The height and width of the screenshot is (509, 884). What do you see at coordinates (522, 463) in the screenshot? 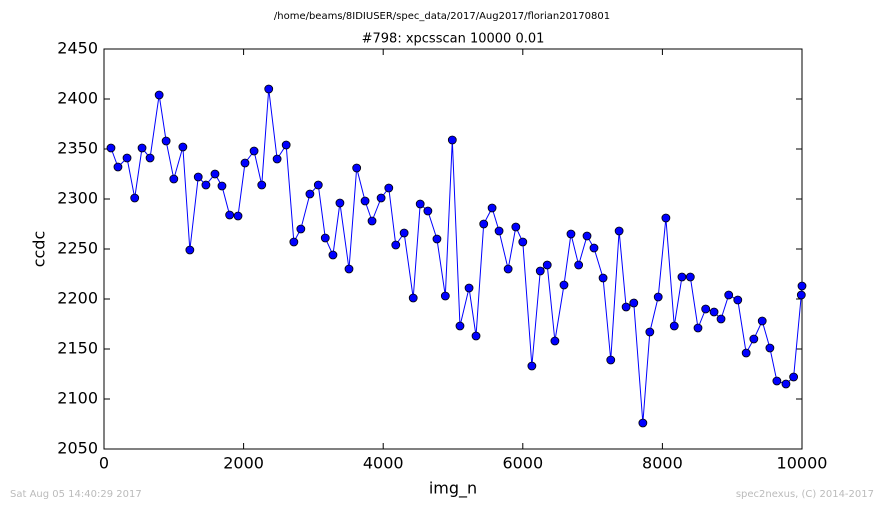
I see `x-tick-label: 6000` at bounding box center [522, 463].